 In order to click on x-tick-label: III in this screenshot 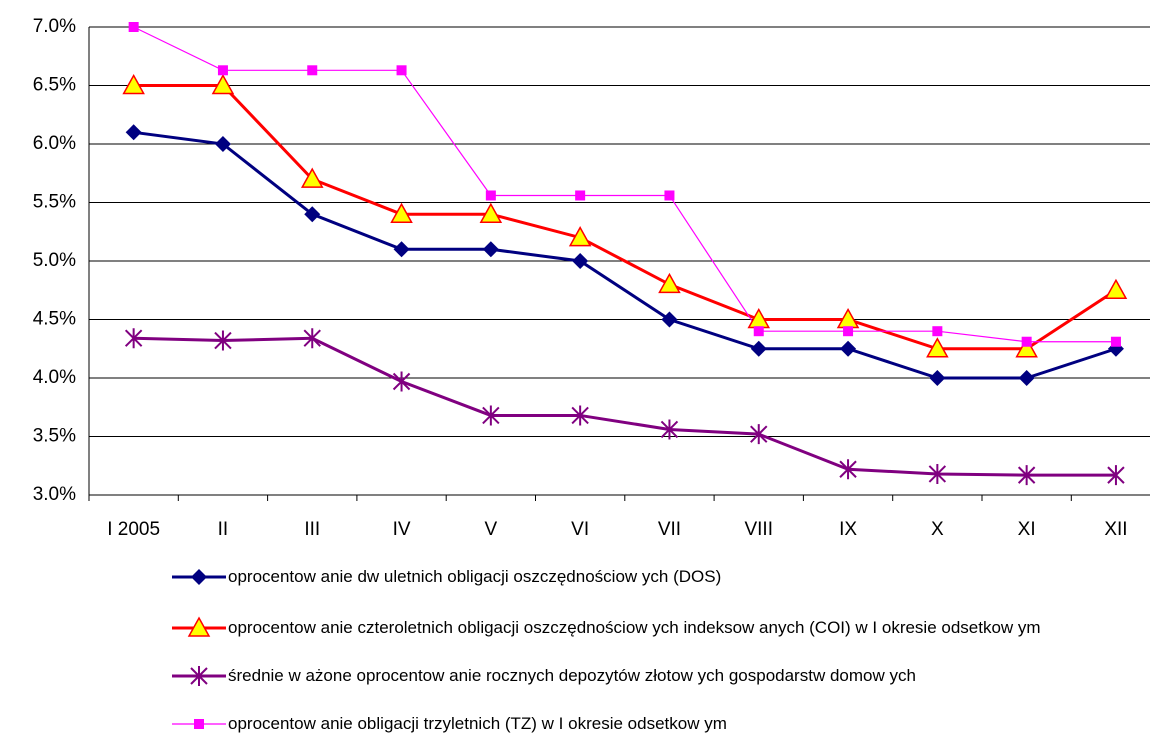, I will do `click(312, 529)`.